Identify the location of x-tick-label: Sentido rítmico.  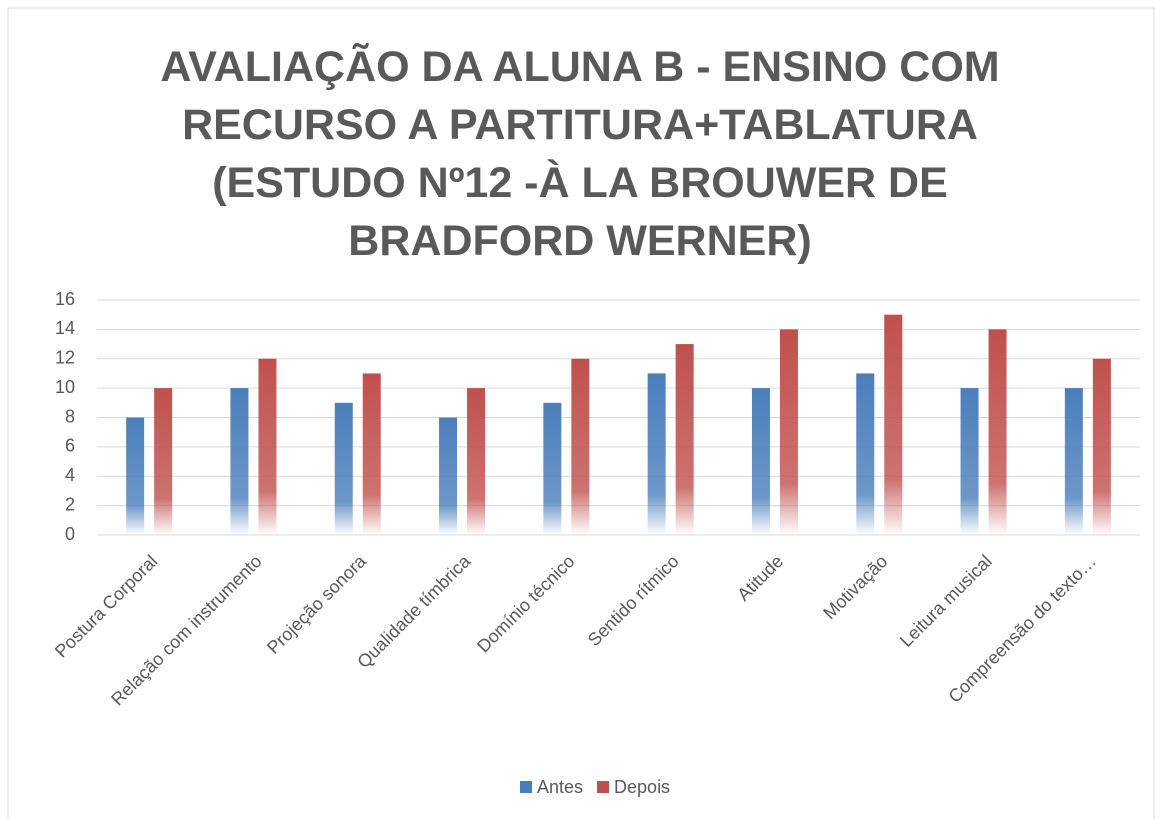
(633, 600).